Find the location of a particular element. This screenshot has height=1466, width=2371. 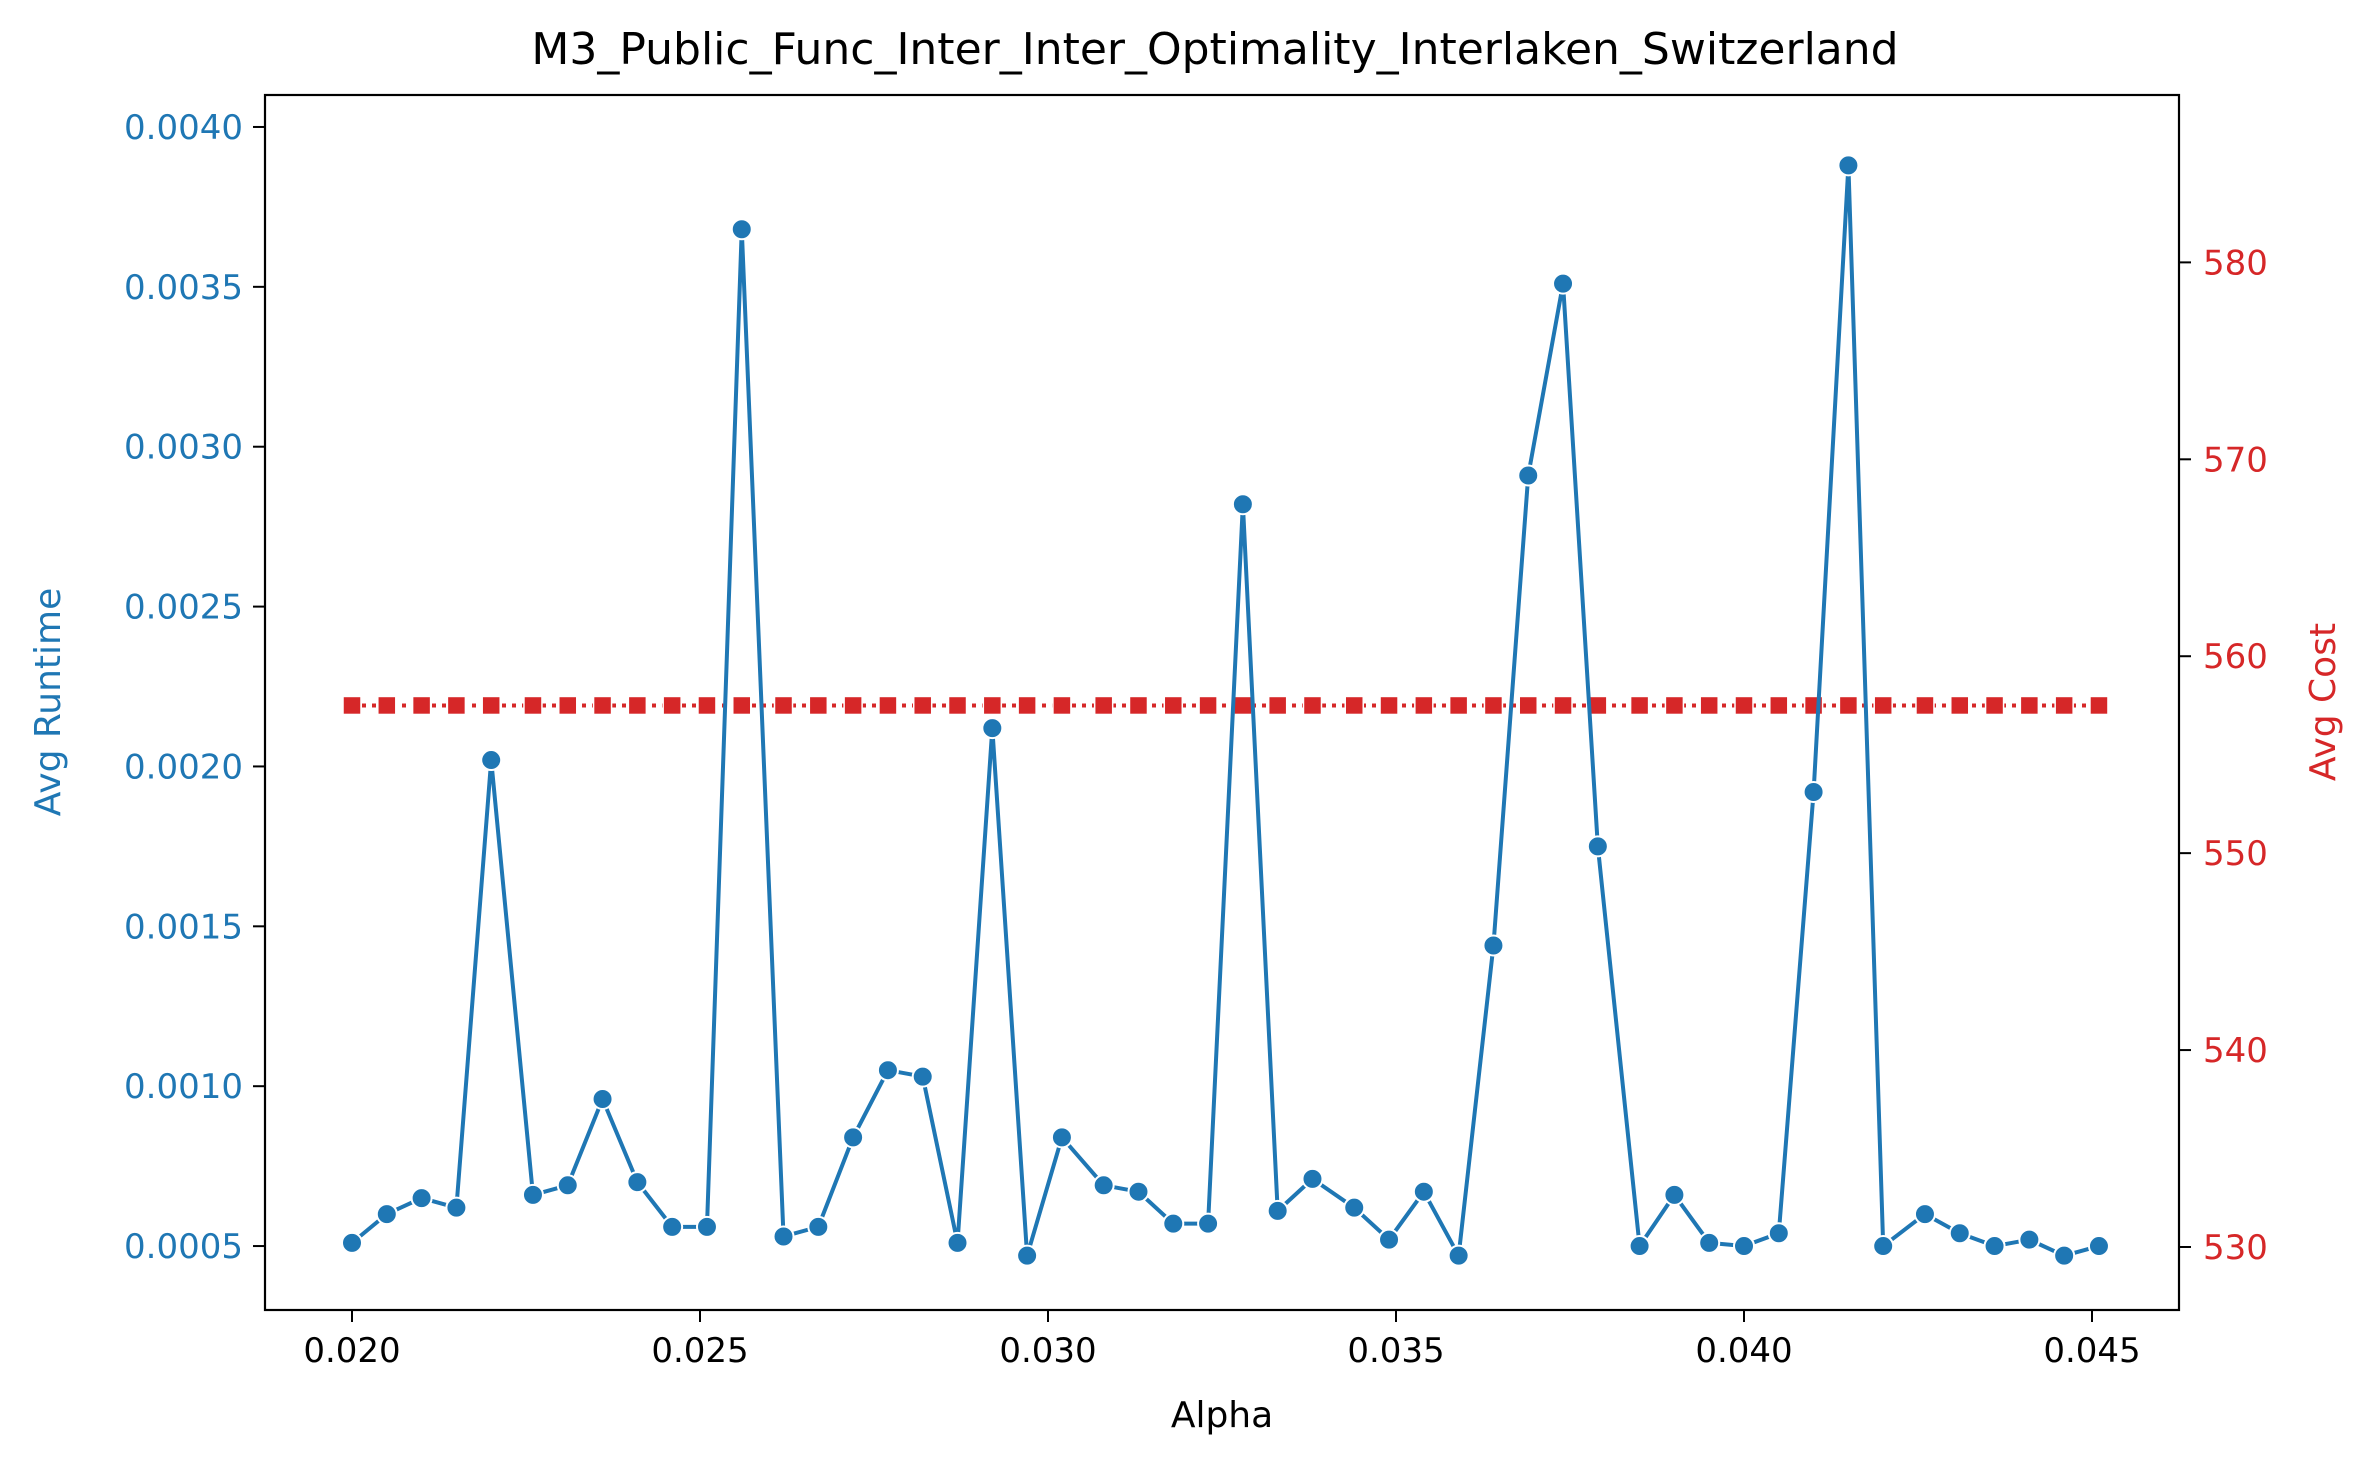

right-y-axis: 530 540 550 560 570 580 is located at coordinates (2223, 755).